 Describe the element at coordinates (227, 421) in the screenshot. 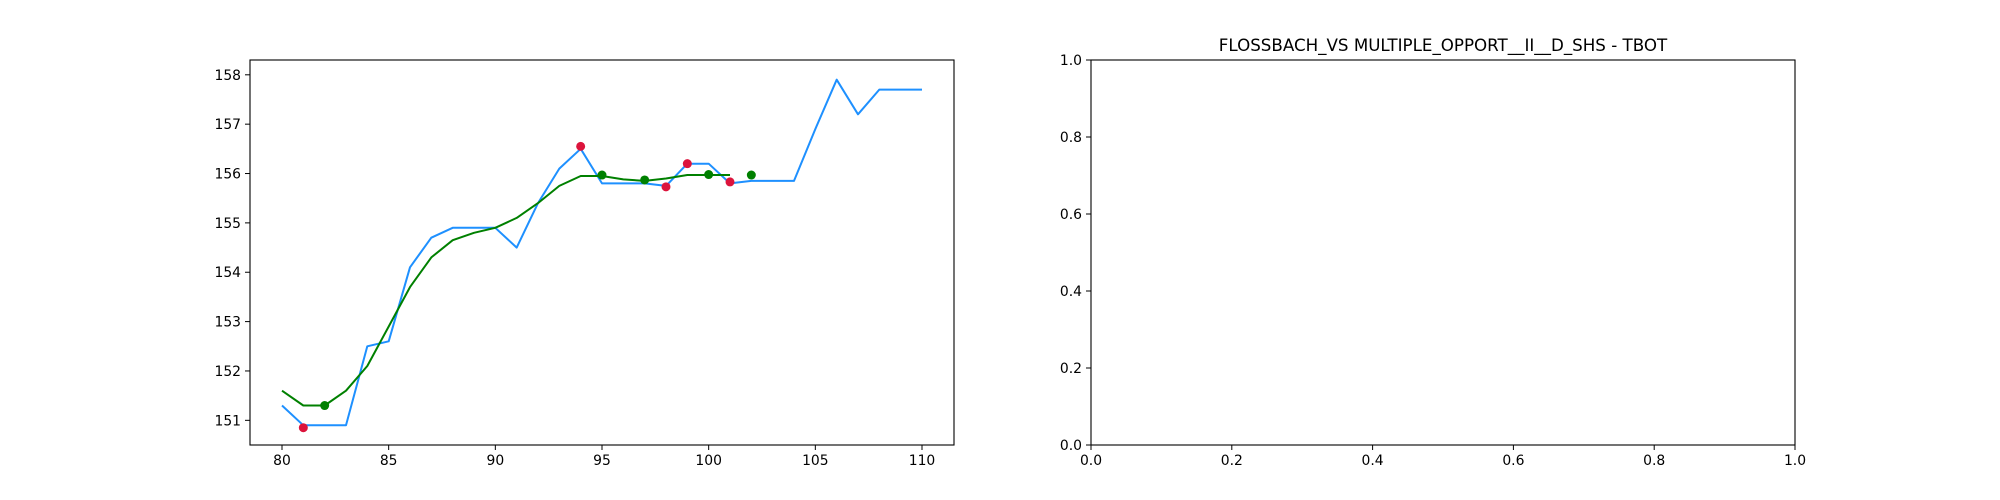

I see `left-y-tick-label: 151` at that location.